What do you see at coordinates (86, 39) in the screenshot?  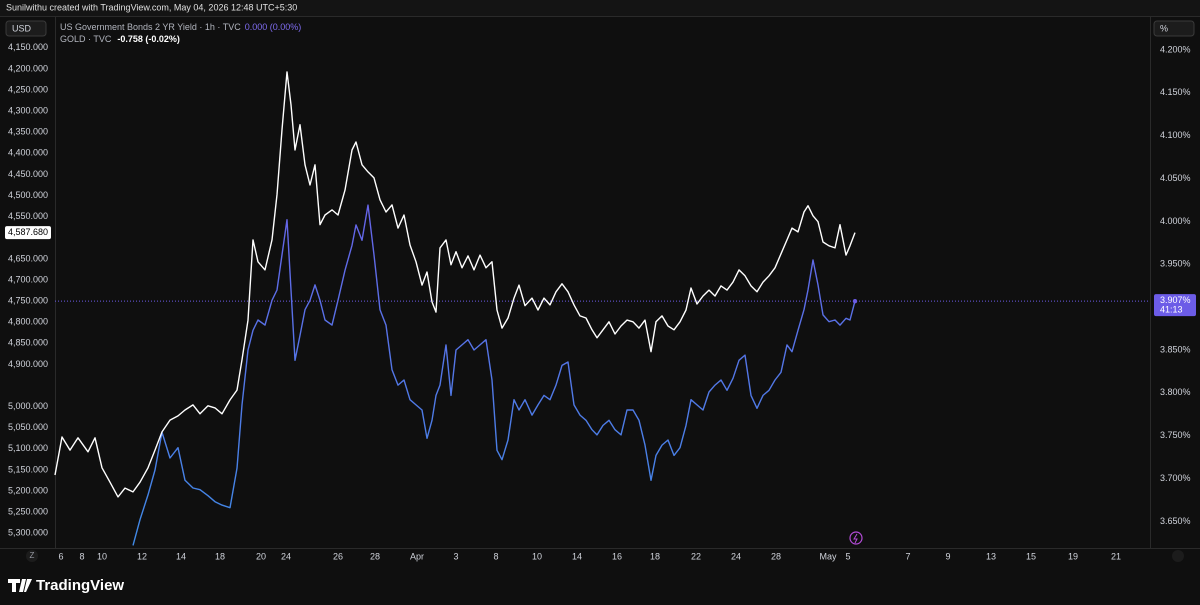 I see `legend-name: GOLD · TVC` at bounding box center [86, 39].